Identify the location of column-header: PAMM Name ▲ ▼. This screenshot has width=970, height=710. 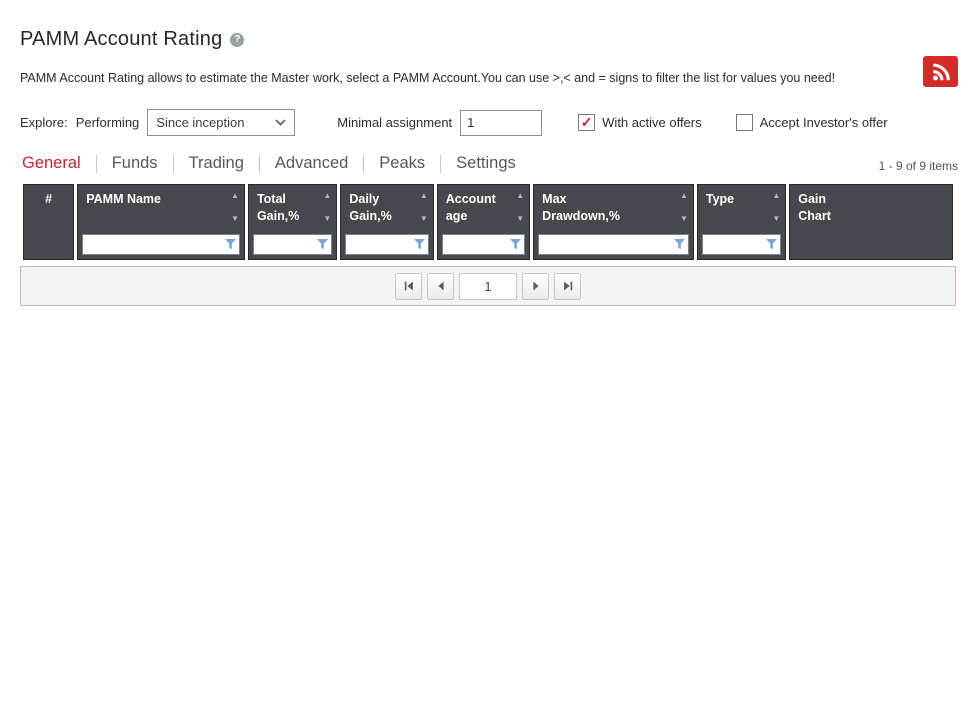
(161, 222).